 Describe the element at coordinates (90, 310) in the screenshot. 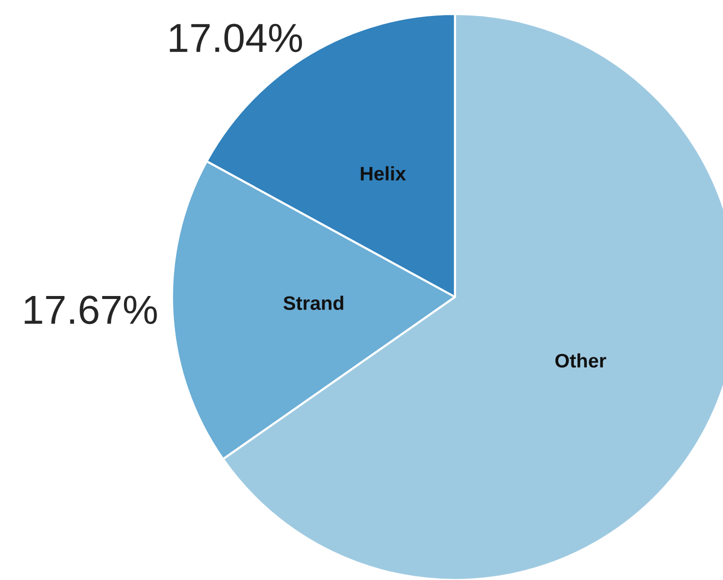

I see `data-label: 17.67%` at that location.